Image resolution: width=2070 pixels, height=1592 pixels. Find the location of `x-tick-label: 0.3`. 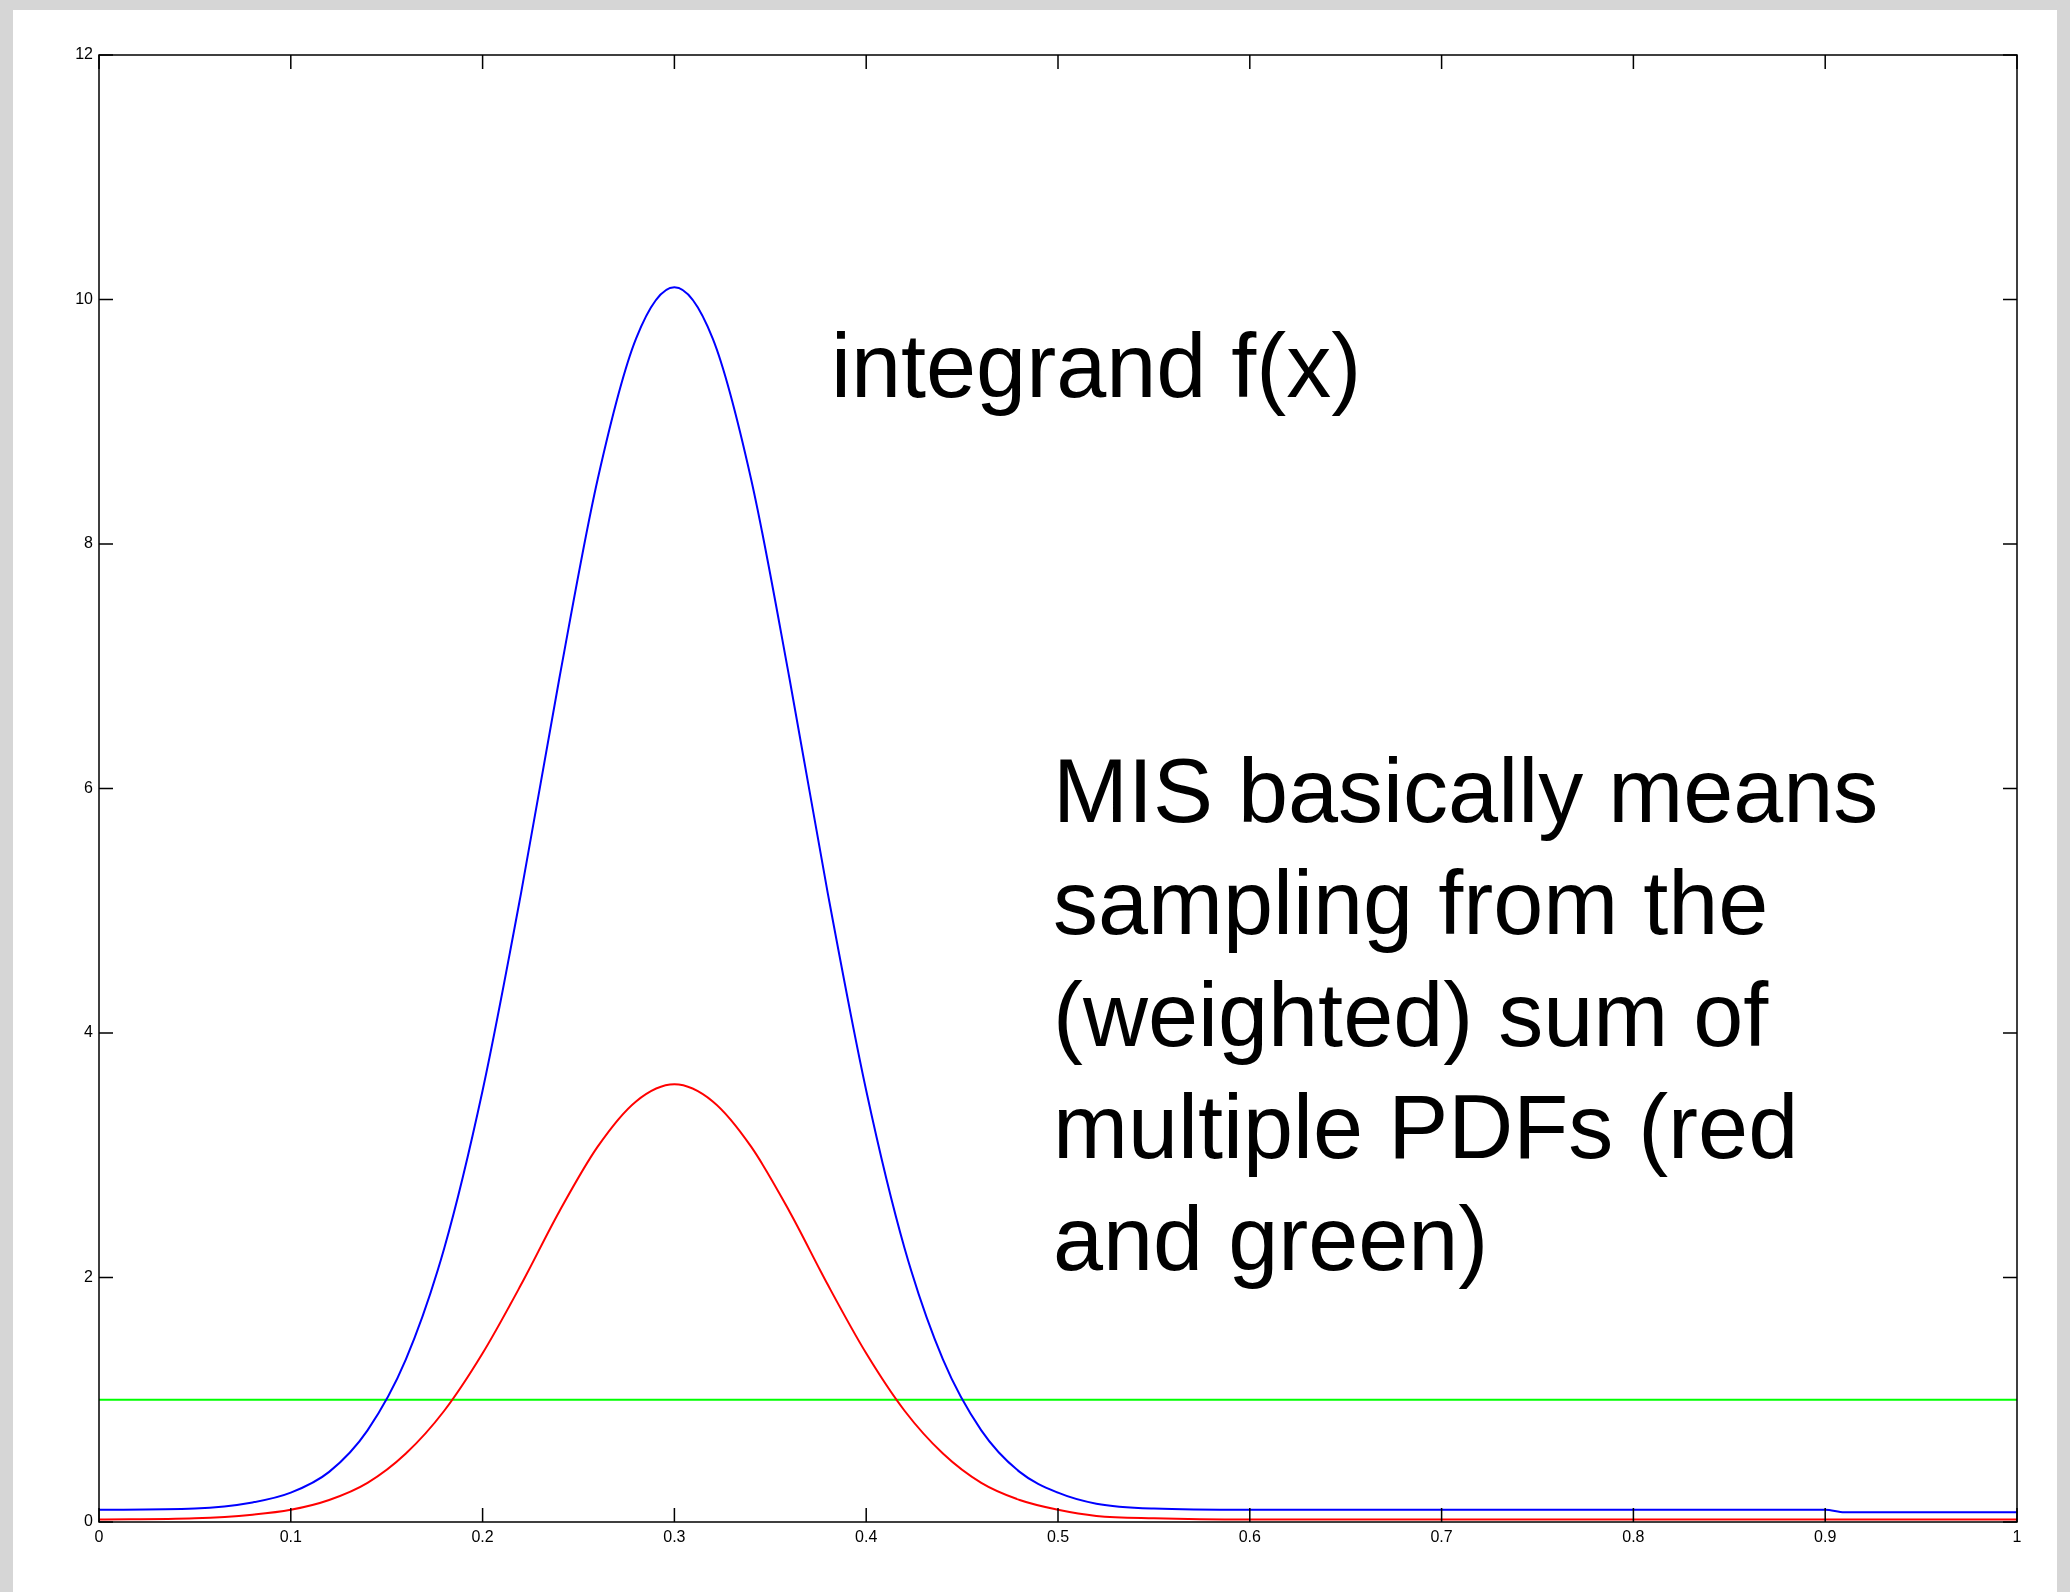

x-tick-label: 0.3 is located at coordinates (674, 1537).